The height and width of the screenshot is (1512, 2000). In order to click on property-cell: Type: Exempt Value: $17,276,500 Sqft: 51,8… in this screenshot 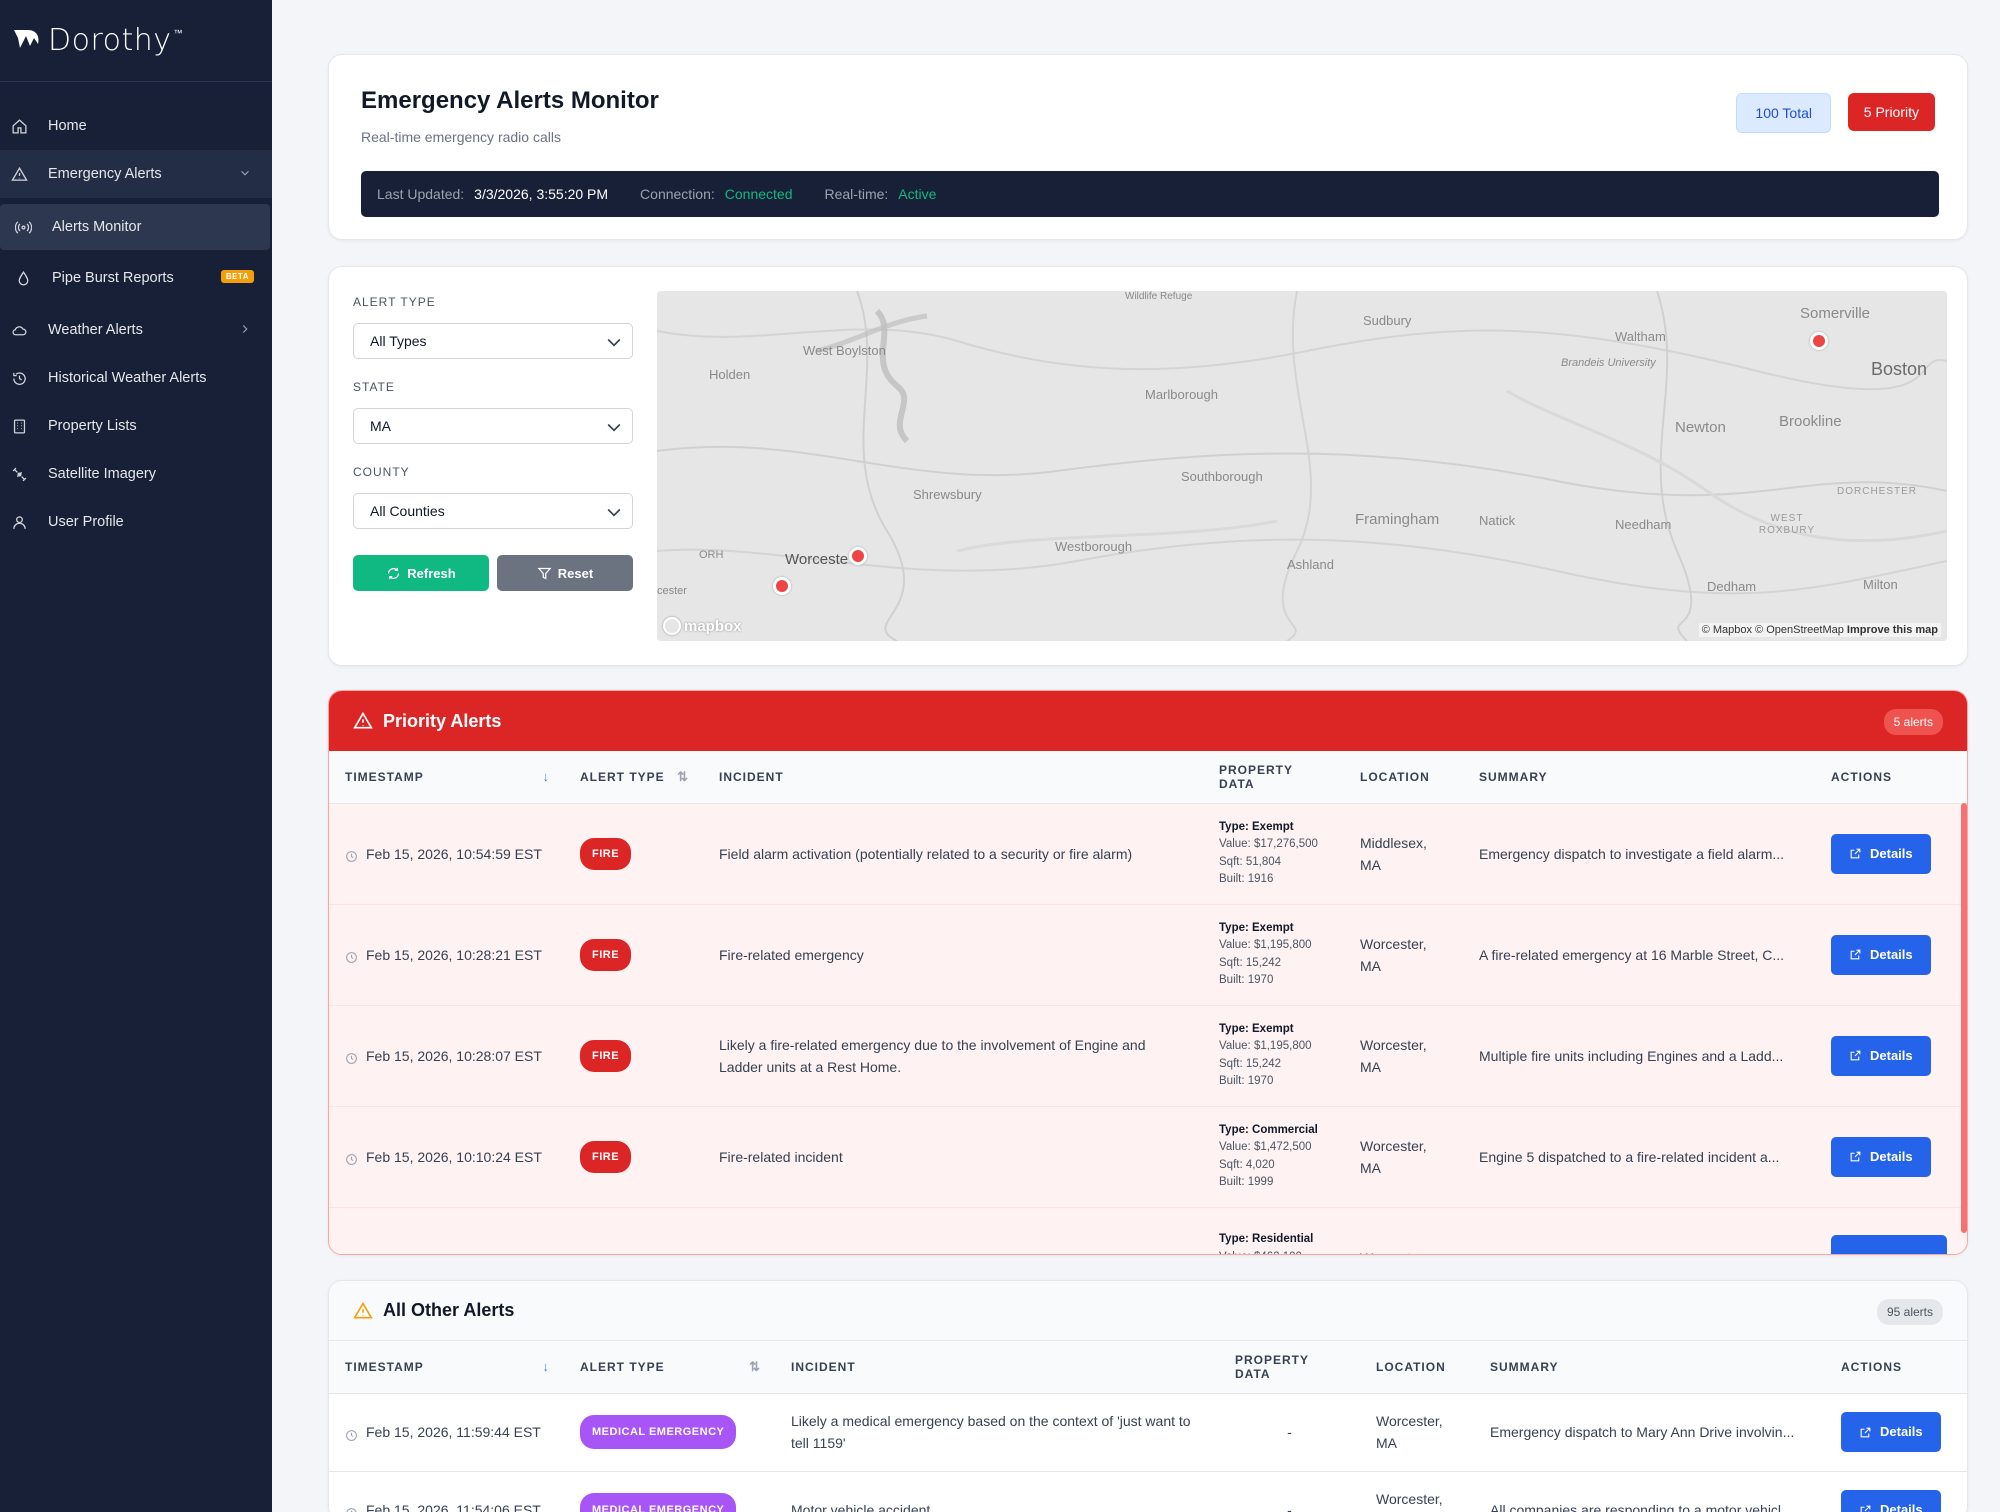, I will do `click(1273, 854)`.